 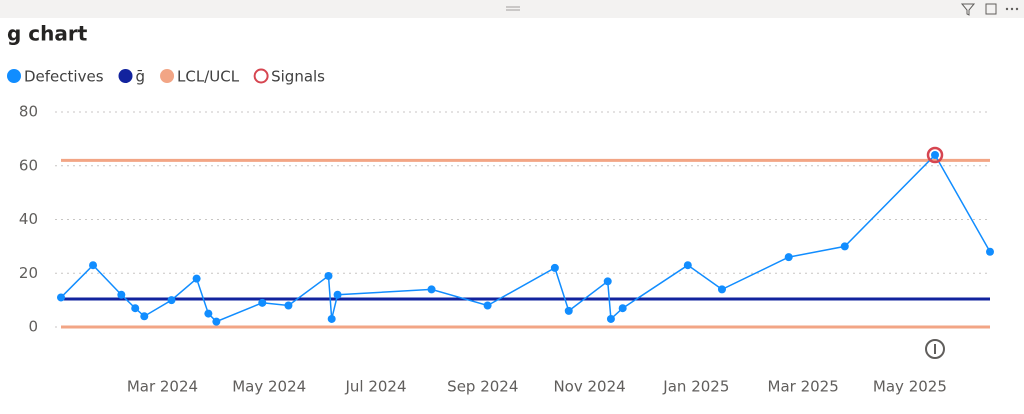 What do you see at coordinates (935, 349) in the screenshot?
I see `signal-count-icon` at bounding box center [935, 349].